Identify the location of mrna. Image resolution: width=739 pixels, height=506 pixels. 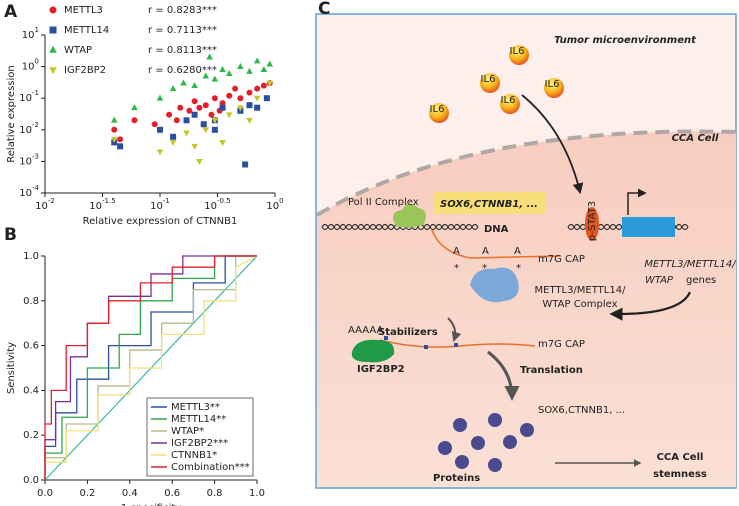
(457, 343).